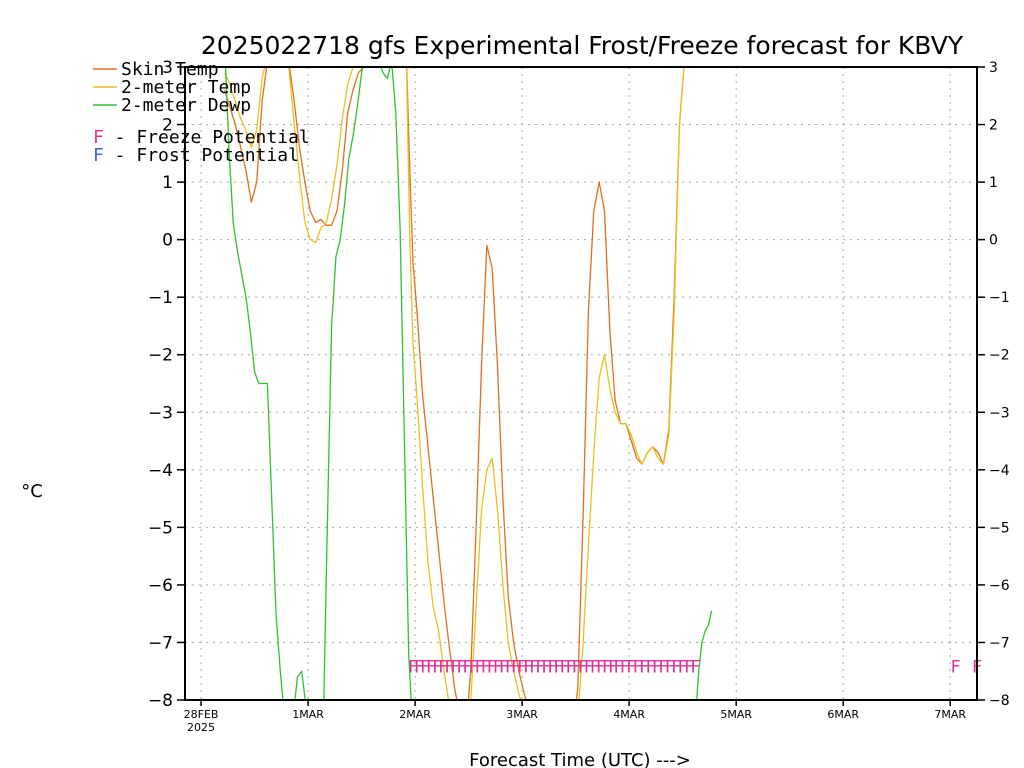 This screenshot has height=768, width=1024. What do you see at coordinates (999, 298) in the screenshot?
I see `y-tick-label-right: −1` at bounding box center [999, 298].